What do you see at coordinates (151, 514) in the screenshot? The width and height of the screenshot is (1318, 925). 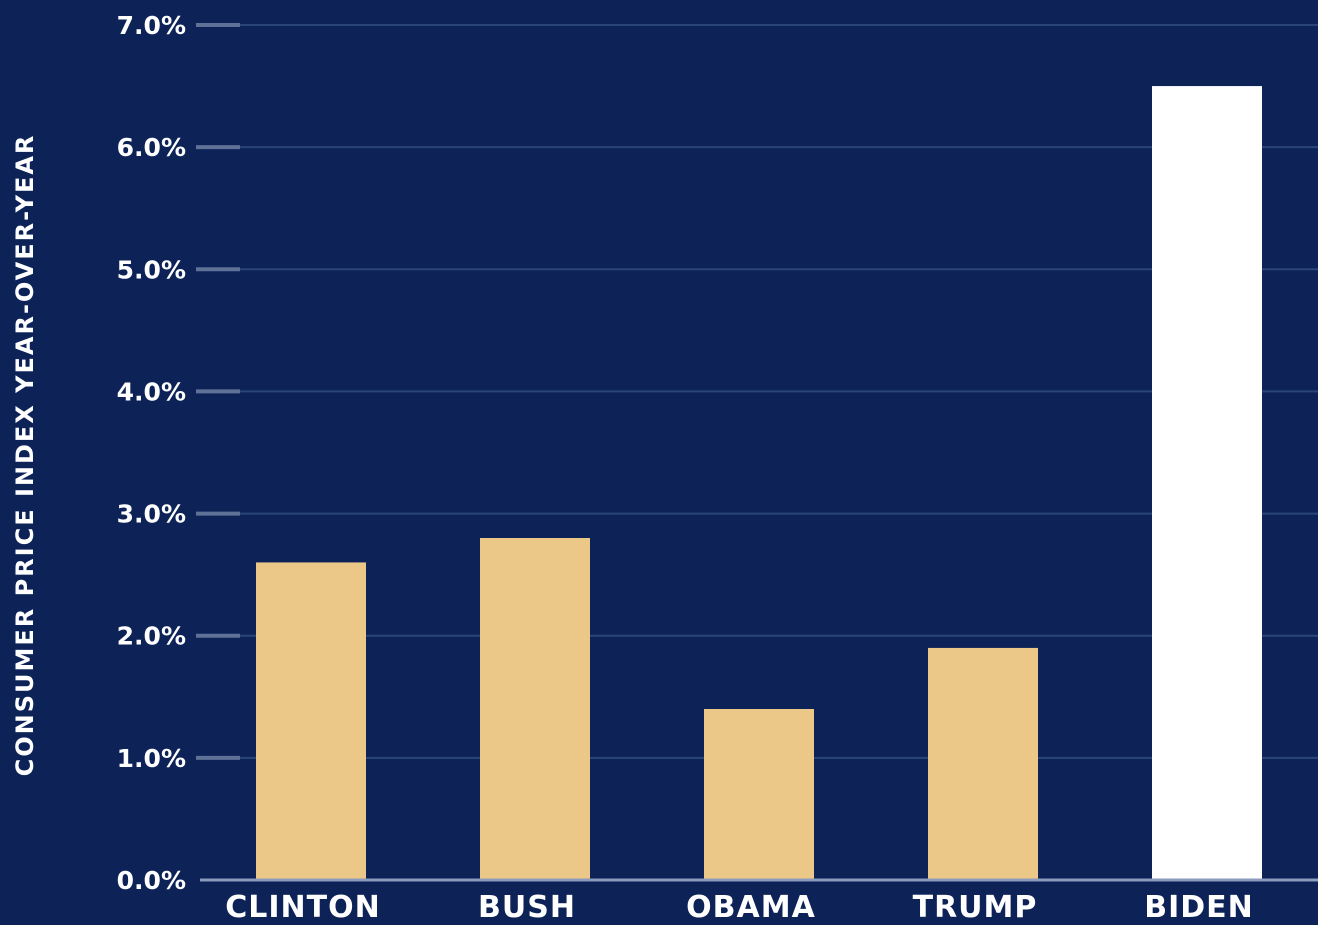 I see `y-tick-label: 3.0%` at bounding box center [151, 514].